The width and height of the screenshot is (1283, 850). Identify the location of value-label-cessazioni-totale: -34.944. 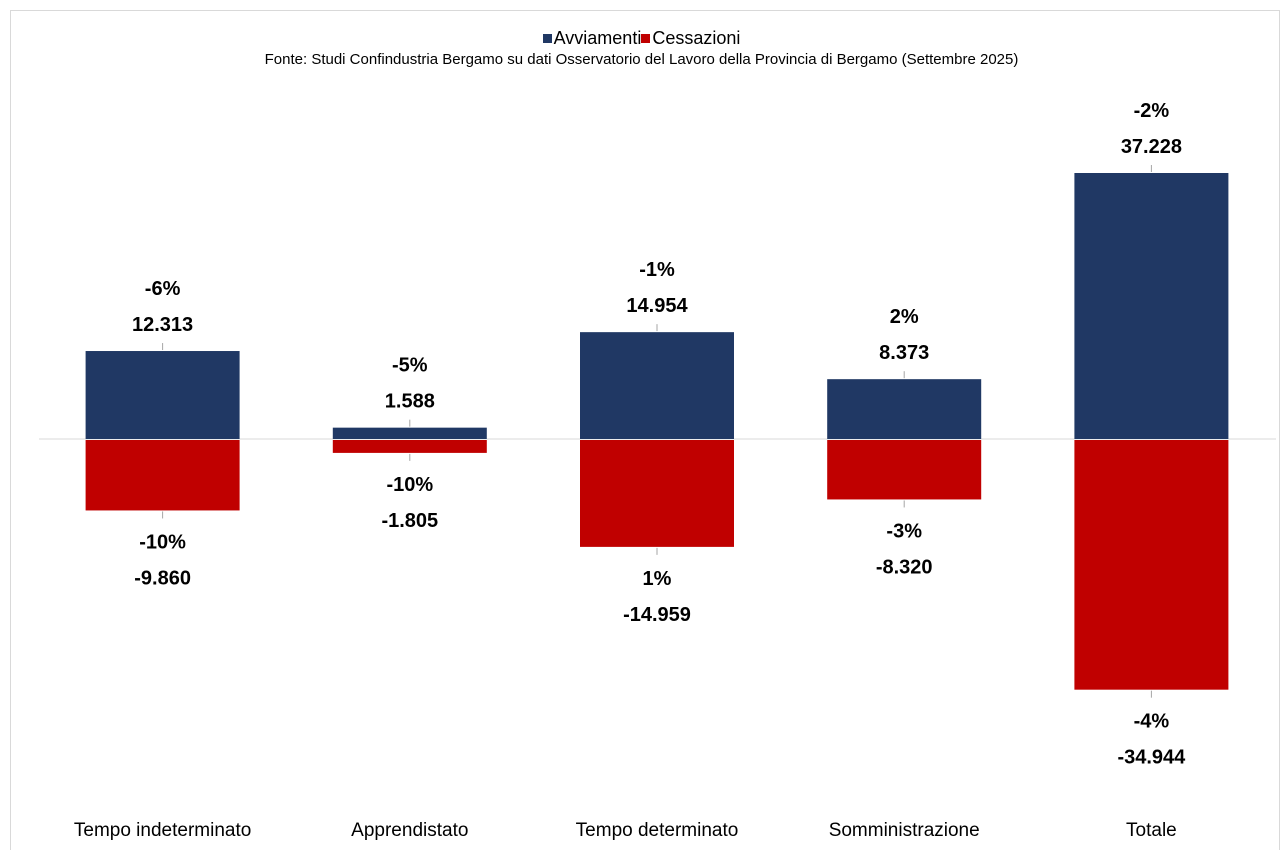
(1151, 758).